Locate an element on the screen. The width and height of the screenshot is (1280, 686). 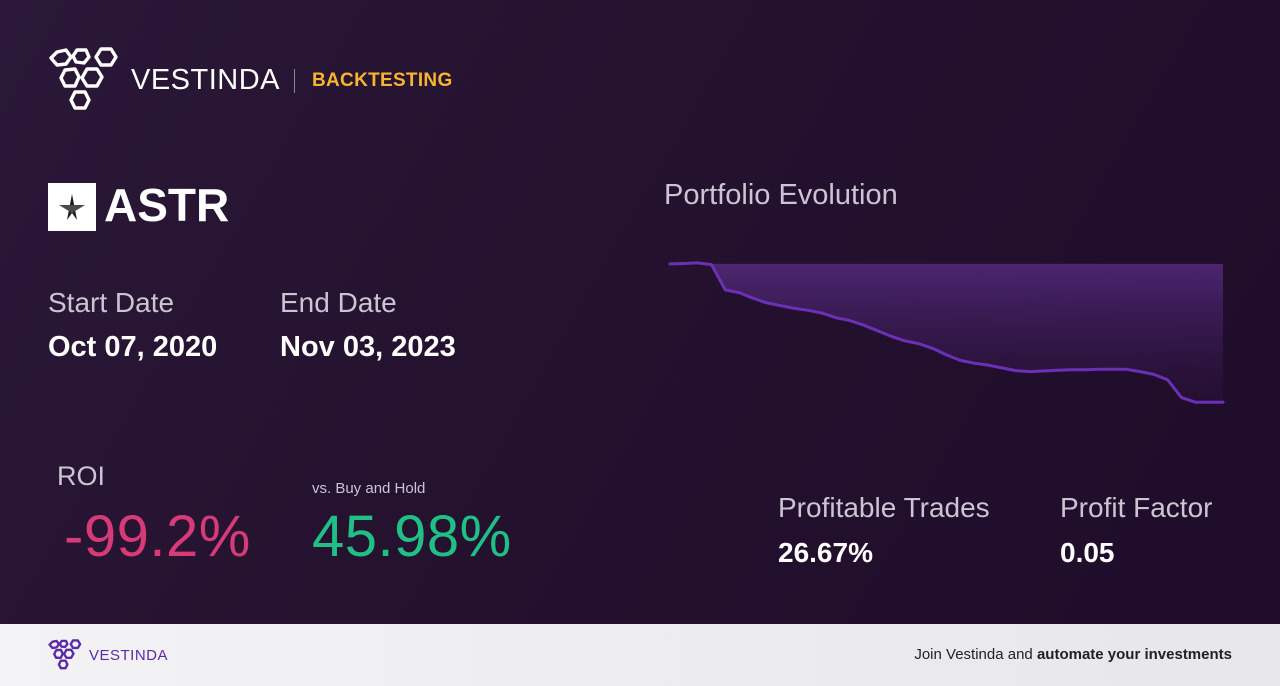
chart-title: Portfolio Evolution is located at coordinates (781, 195).